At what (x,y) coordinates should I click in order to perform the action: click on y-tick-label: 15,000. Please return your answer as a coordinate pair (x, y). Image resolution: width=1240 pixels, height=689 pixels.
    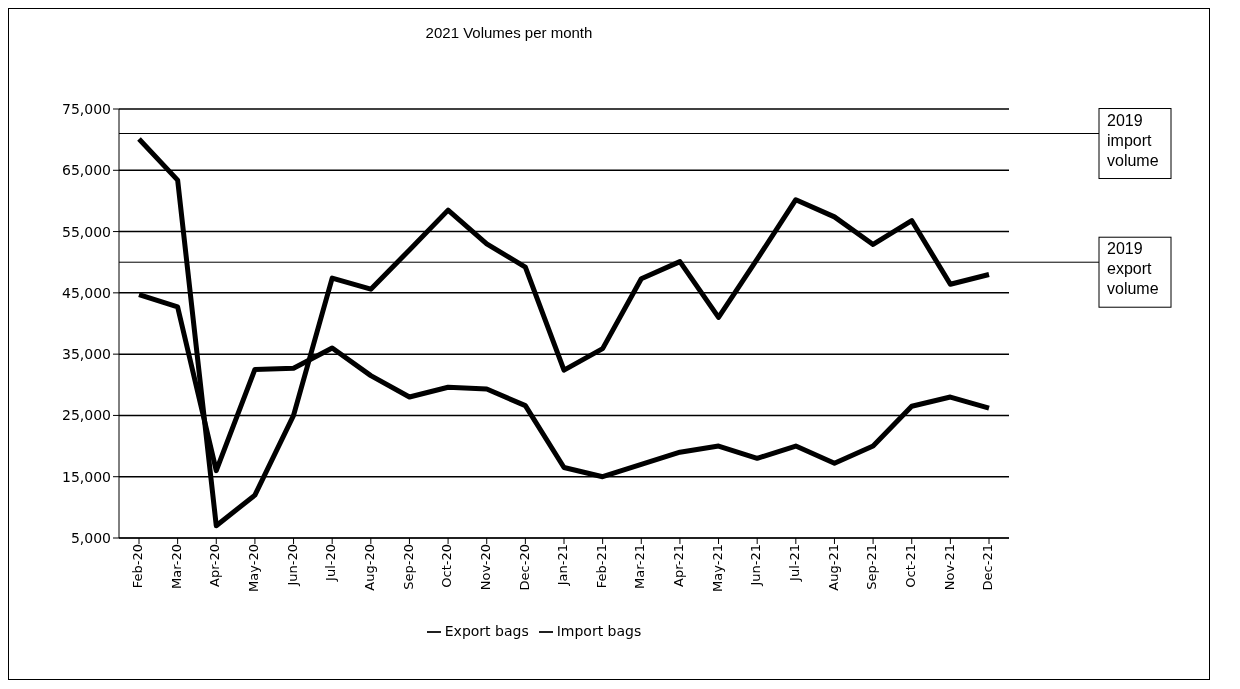
    Looking at the image, I should click on (86, 476).